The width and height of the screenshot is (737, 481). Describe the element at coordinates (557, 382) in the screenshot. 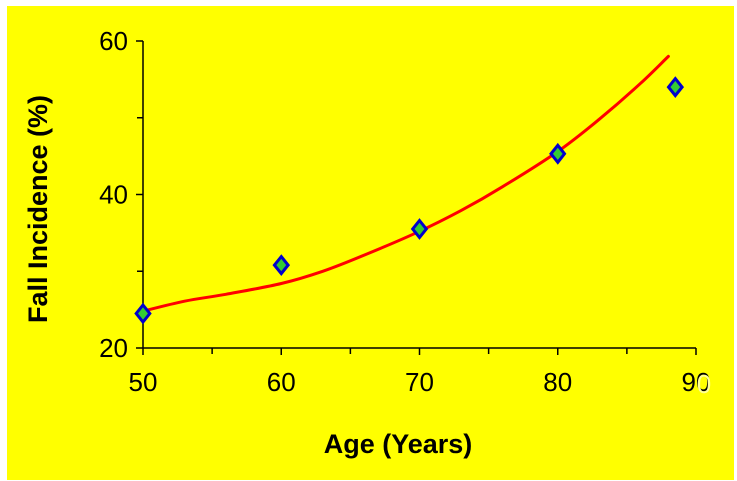

I see `x-tick-label: 80` at that location.